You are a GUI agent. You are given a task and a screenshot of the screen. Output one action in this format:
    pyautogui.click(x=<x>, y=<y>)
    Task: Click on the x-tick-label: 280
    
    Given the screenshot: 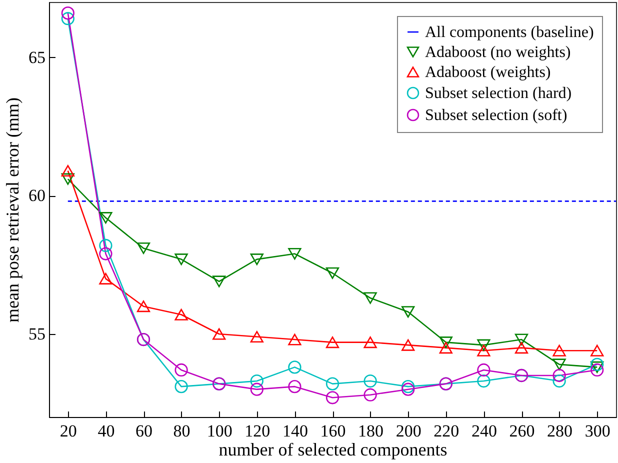 What is the action you would take?
    pyautogui.click(x=560, y=431)
    